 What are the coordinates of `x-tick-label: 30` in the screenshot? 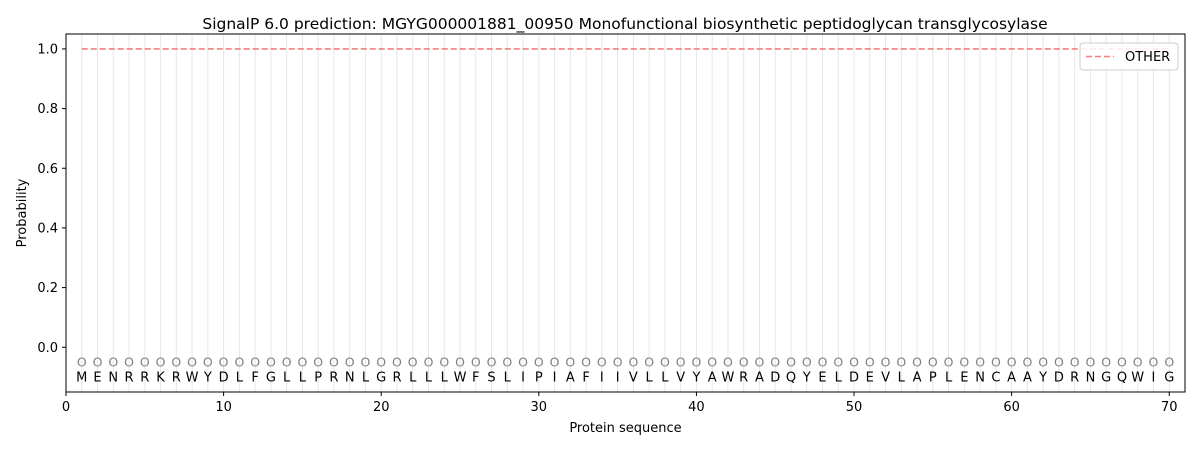 It's located at (539, 407).